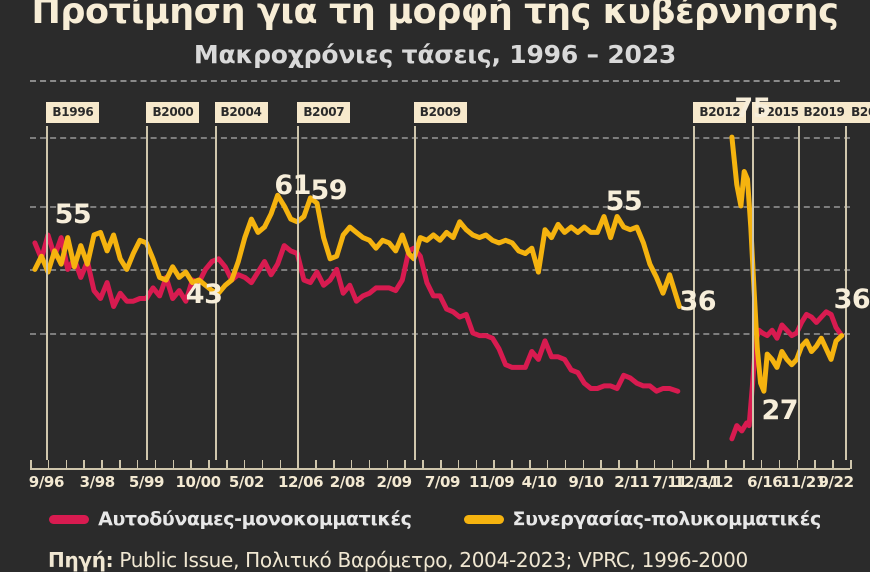  Describe the element at coordinates (435, 81) in the screenshot. I see `header-divider` at that location.